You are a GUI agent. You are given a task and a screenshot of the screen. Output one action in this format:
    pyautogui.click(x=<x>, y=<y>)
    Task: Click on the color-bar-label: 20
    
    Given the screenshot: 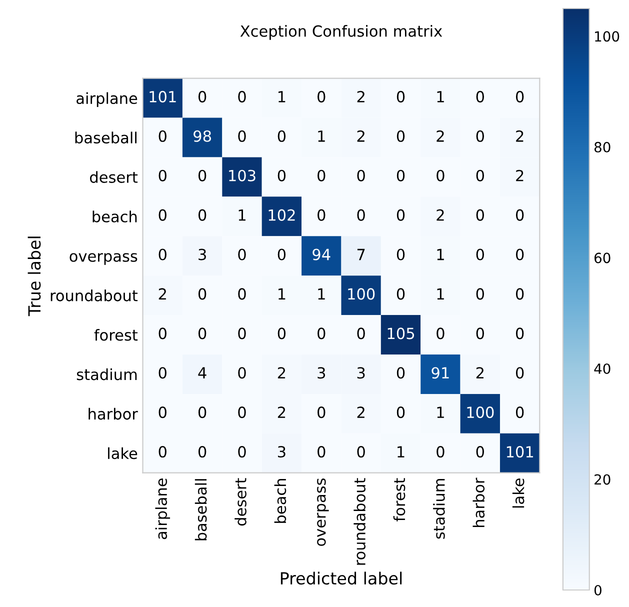 What is the action you would take?
    pyautogui.click(x=602, y=479)
    